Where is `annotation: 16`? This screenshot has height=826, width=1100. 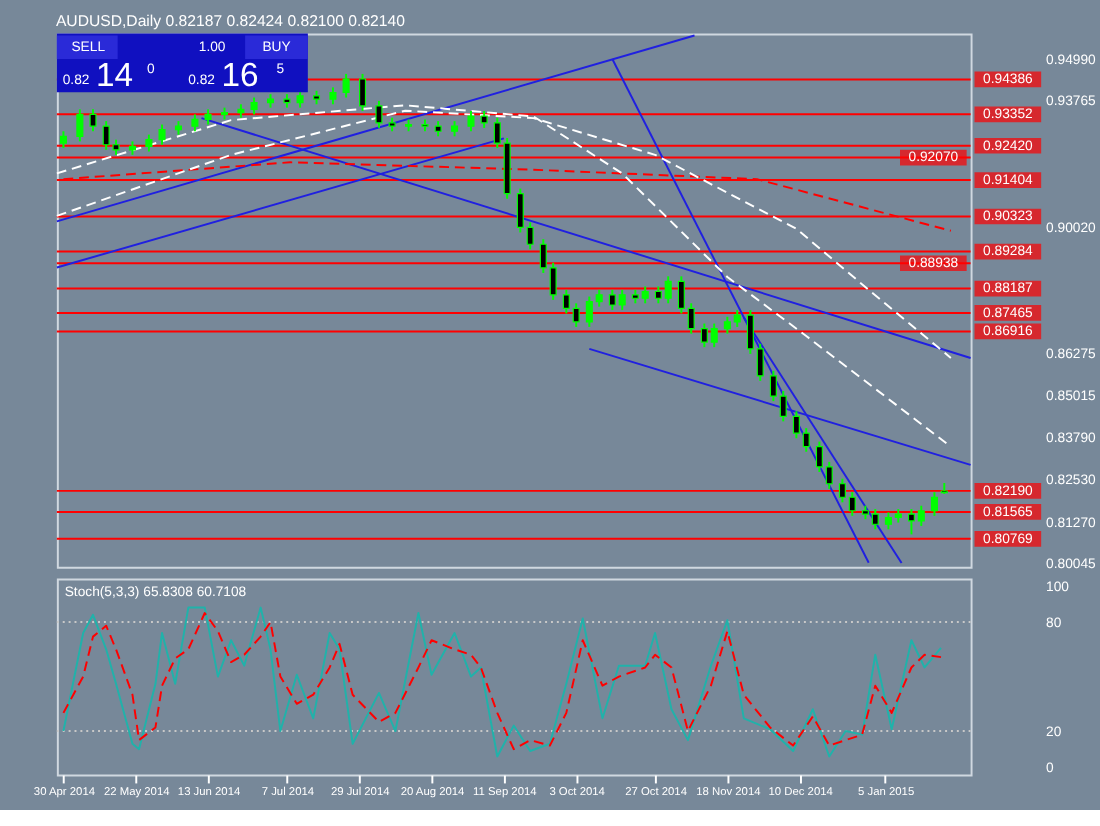 annotation: 16 is located at coordinates (240, 75).